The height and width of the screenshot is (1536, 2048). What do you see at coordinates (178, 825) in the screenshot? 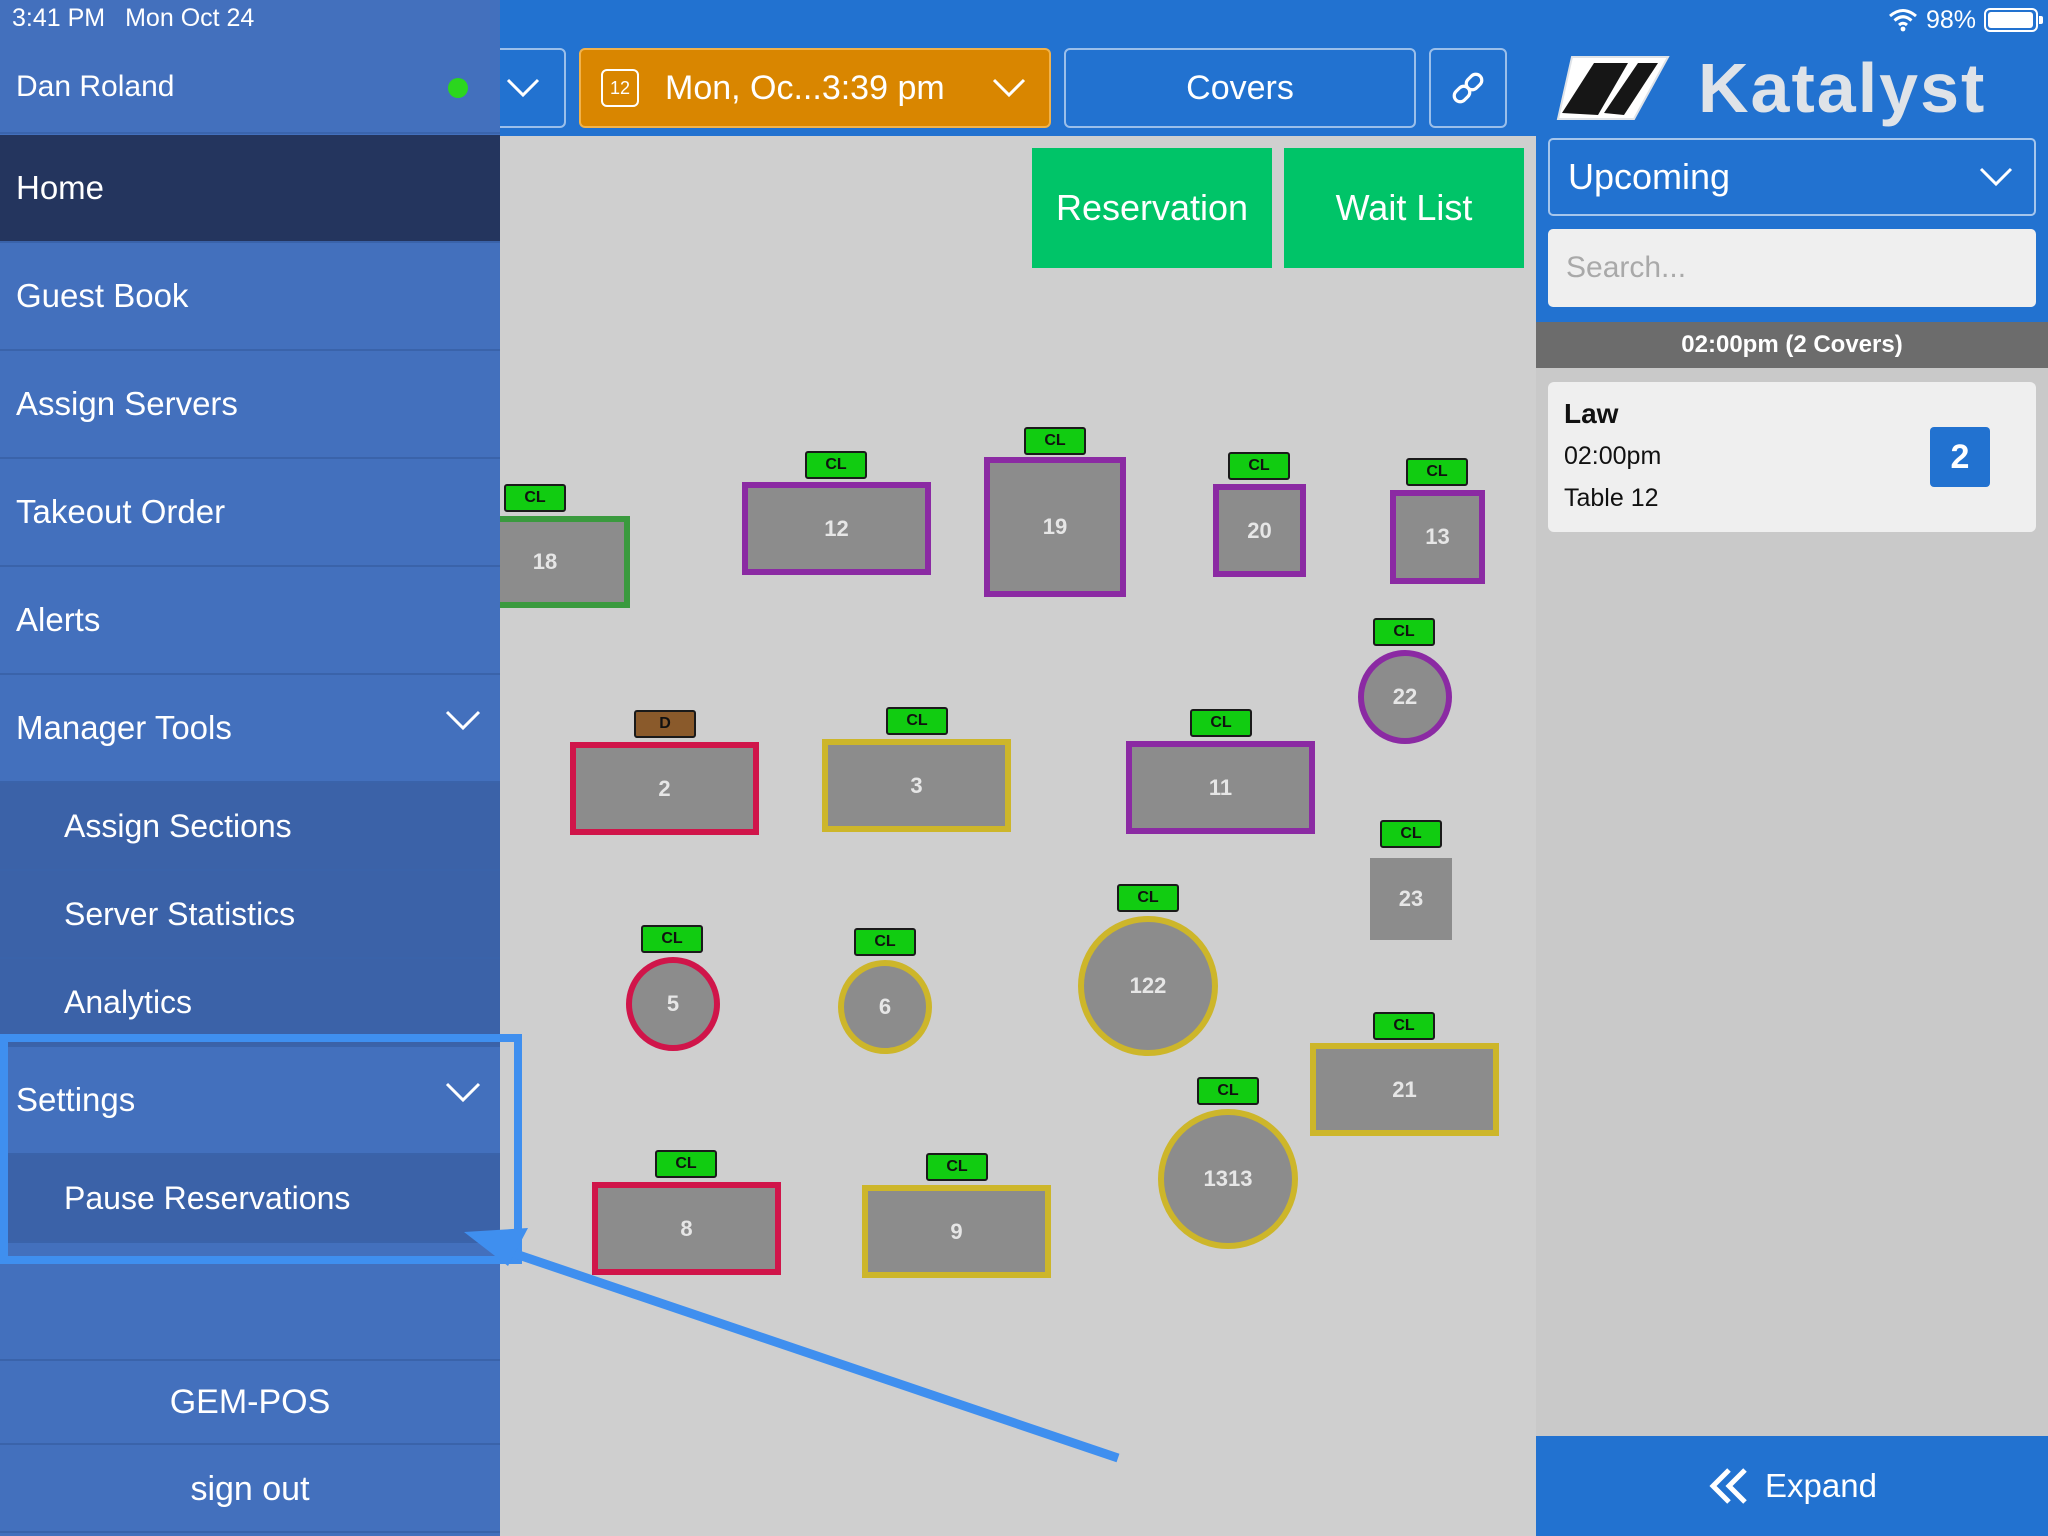
I see `submenu-item-label: Assign Sections` at bounding box center [178, 825].